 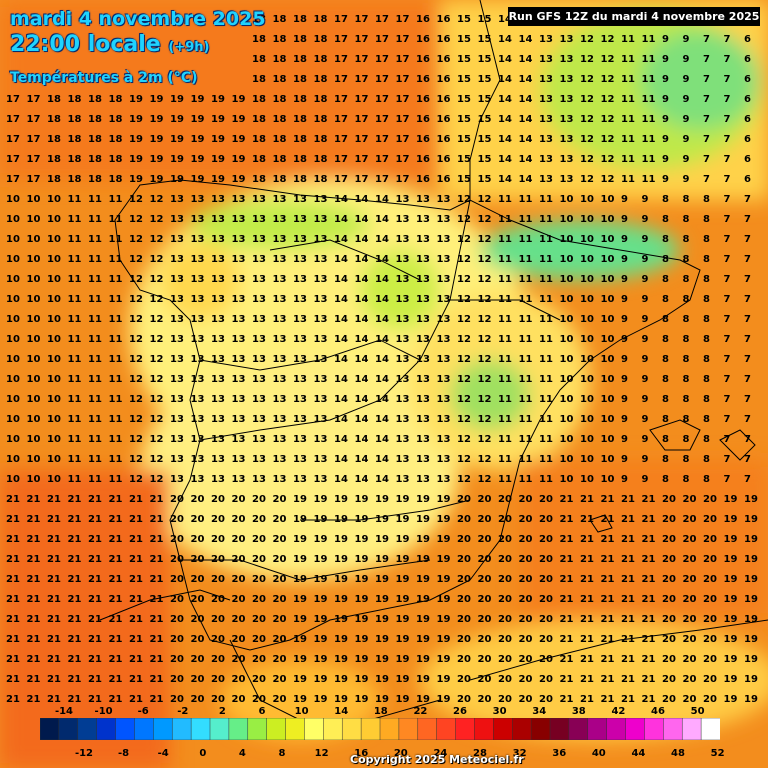 I want to click on legend-top-label: 30, so click(x=500, y=711).